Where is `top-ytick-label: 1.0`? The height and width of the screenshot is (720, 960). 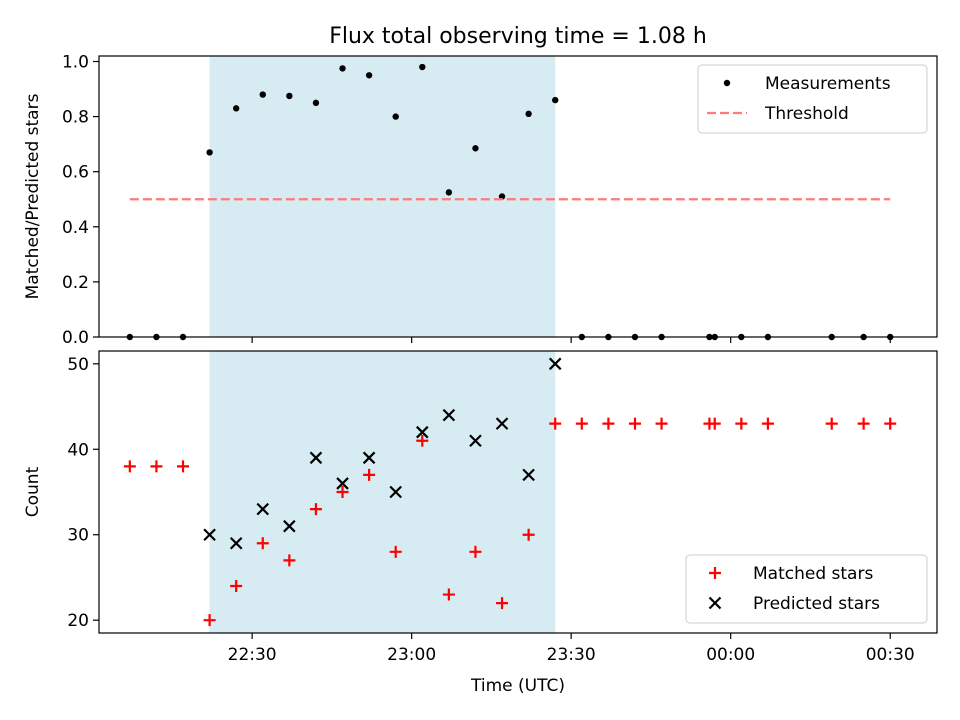 top-ytick-label: 1.0 is located at coordinates (75, 63).